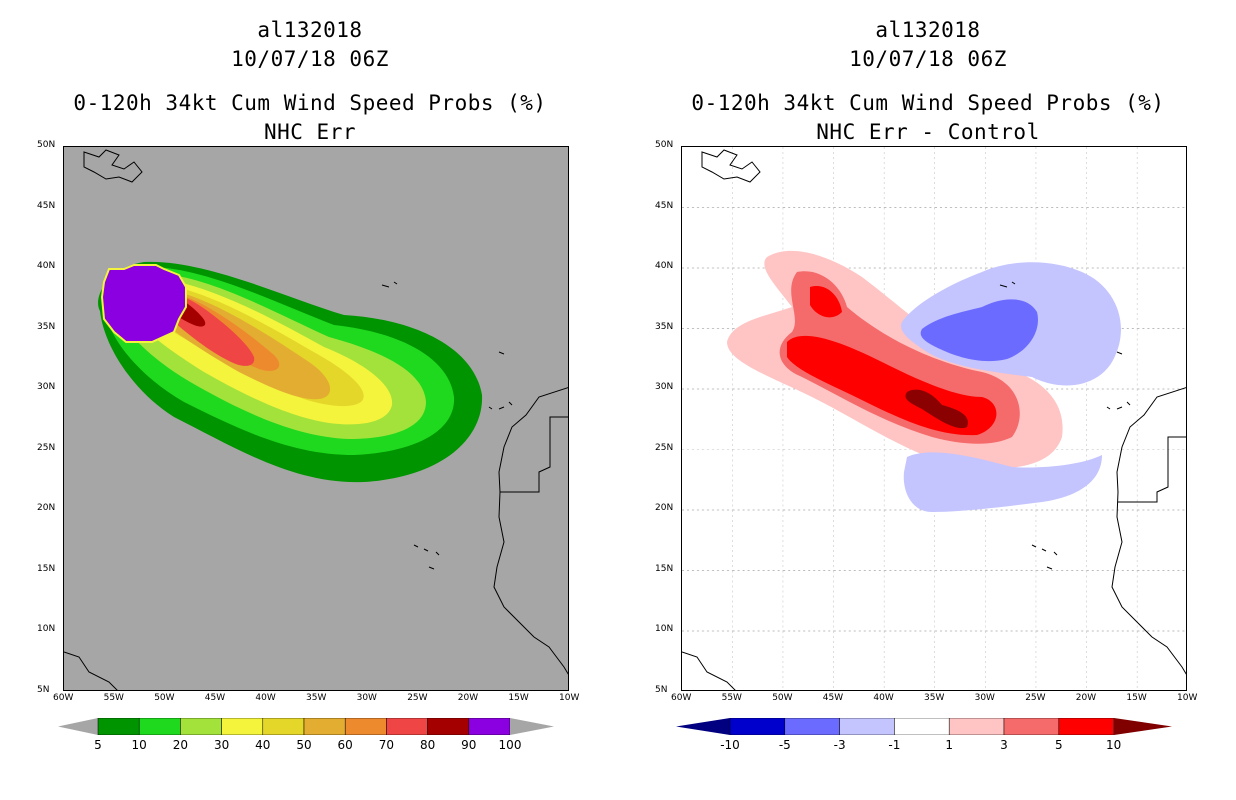 The width and height of the screenshot is (1236, 800). I want to click on colorbar-label: -3, so click(839, 745).